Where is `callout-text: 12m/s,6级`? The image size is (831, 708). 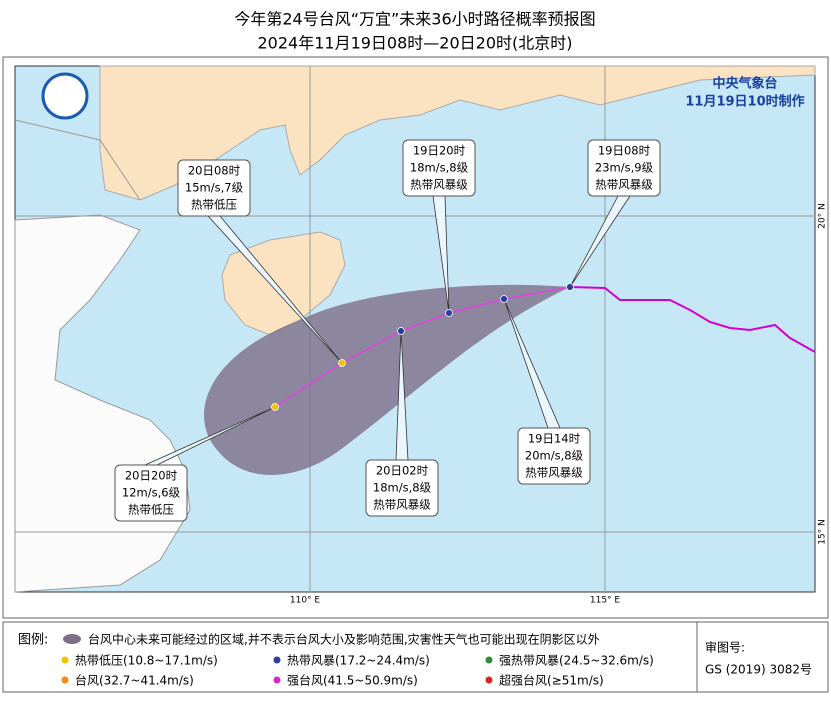 callout-text: 12m/s,6级 is located at coordinates (151, 493).